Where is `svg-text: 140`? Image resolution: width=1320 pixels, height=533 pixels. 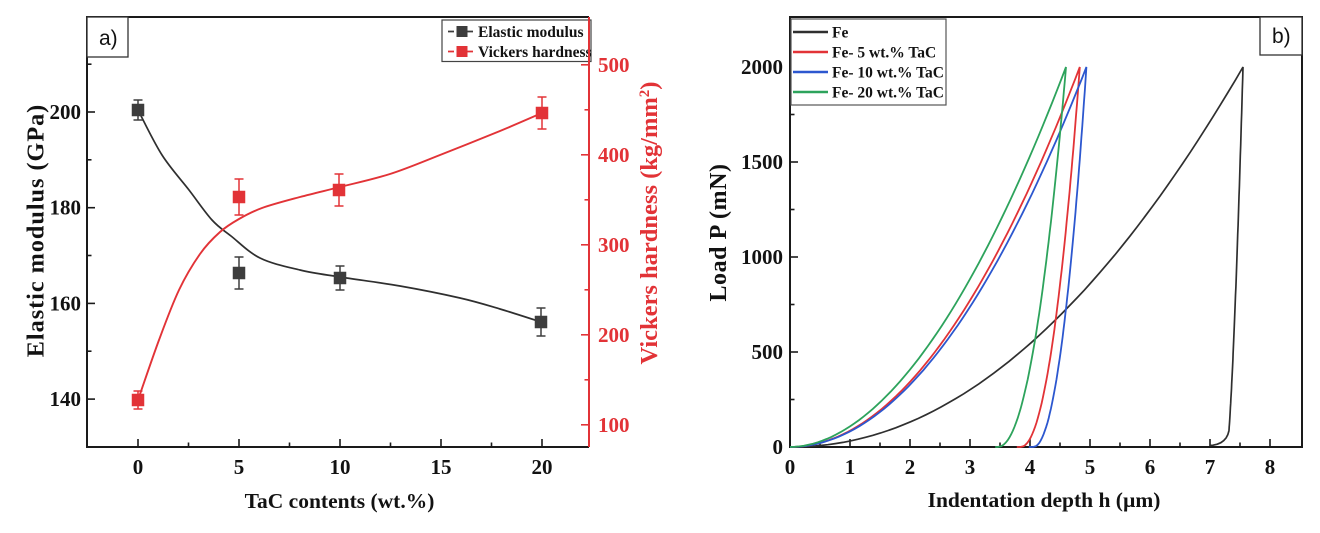
svg-text: 140 is located at coordinates (66, 399).